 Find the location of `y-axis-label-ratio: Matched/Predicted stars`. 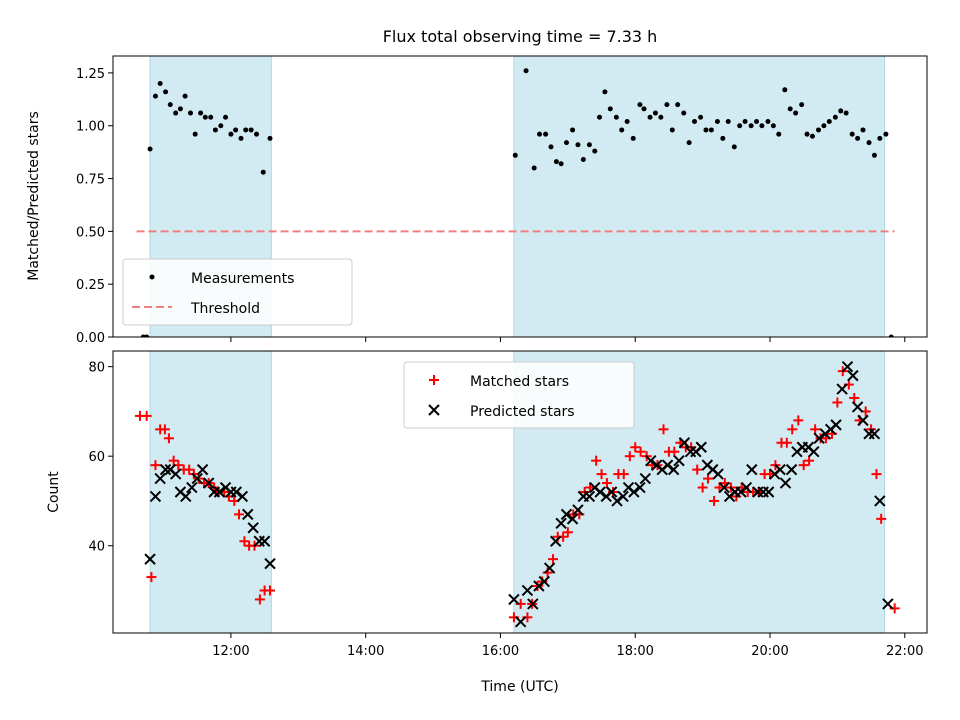

y-axis-label-ratio: Matched/Predicted stars is located at coordinates (34, 196).